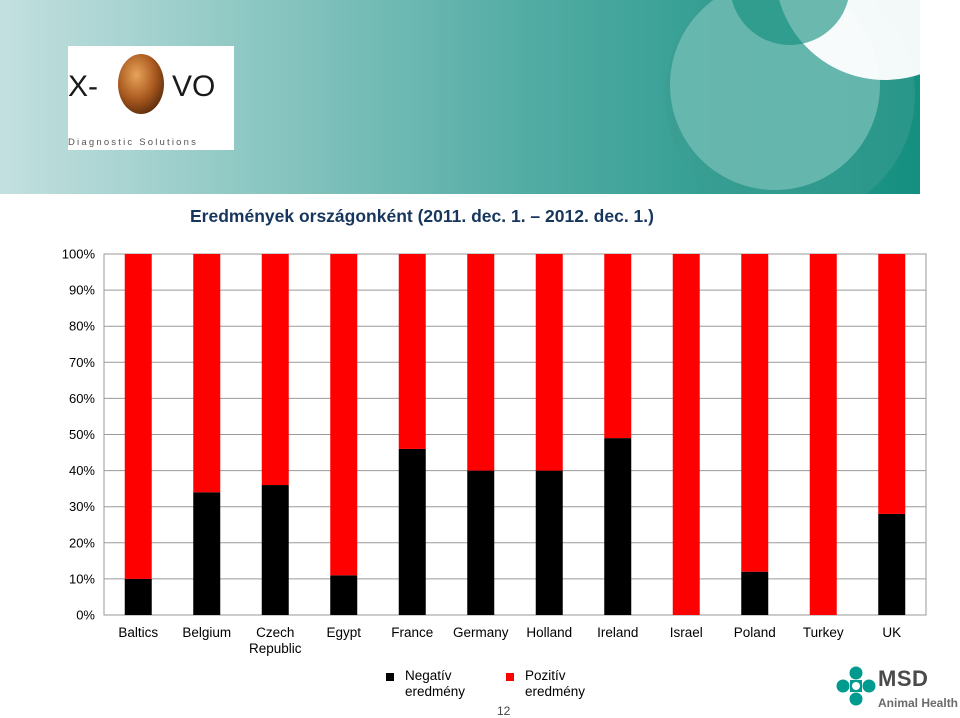 This screenshot has height=718, width=960. Describe the element at coordinates (755, 632) in the screenshot. I see `x-tick-label: Poland` at that location.